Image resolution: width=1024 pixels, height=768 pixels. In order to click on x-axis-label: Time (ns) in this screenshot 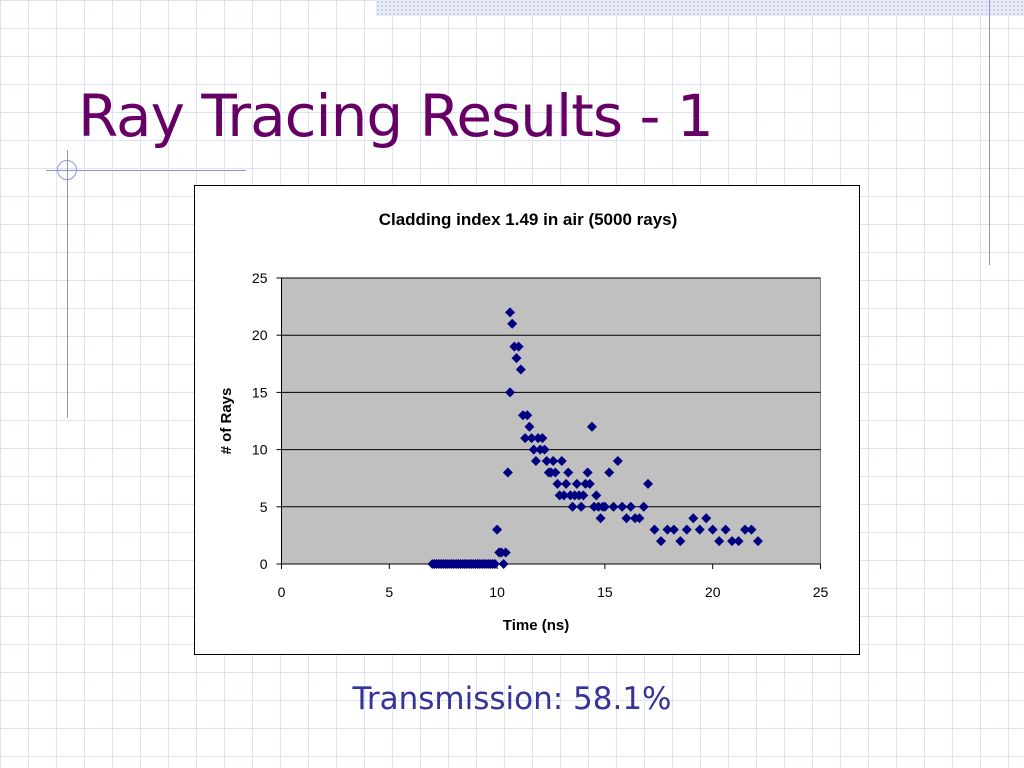, I will do `click(536, 625)`.